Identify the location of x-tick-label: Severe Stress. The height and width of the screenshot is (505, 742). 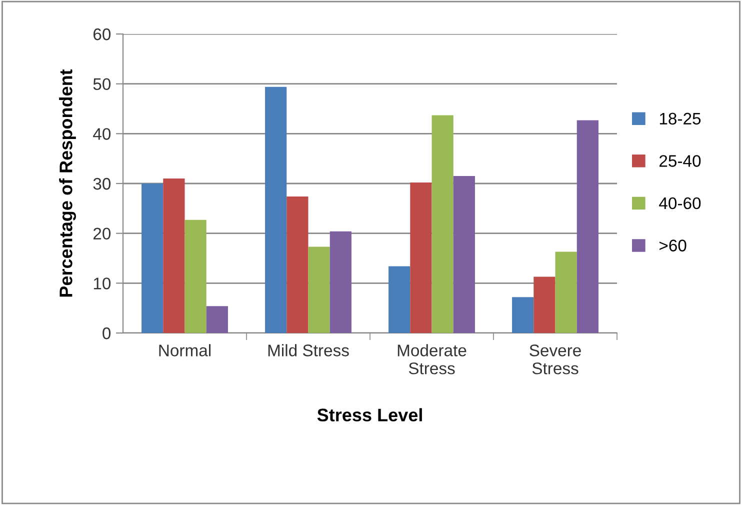
(555, 359).